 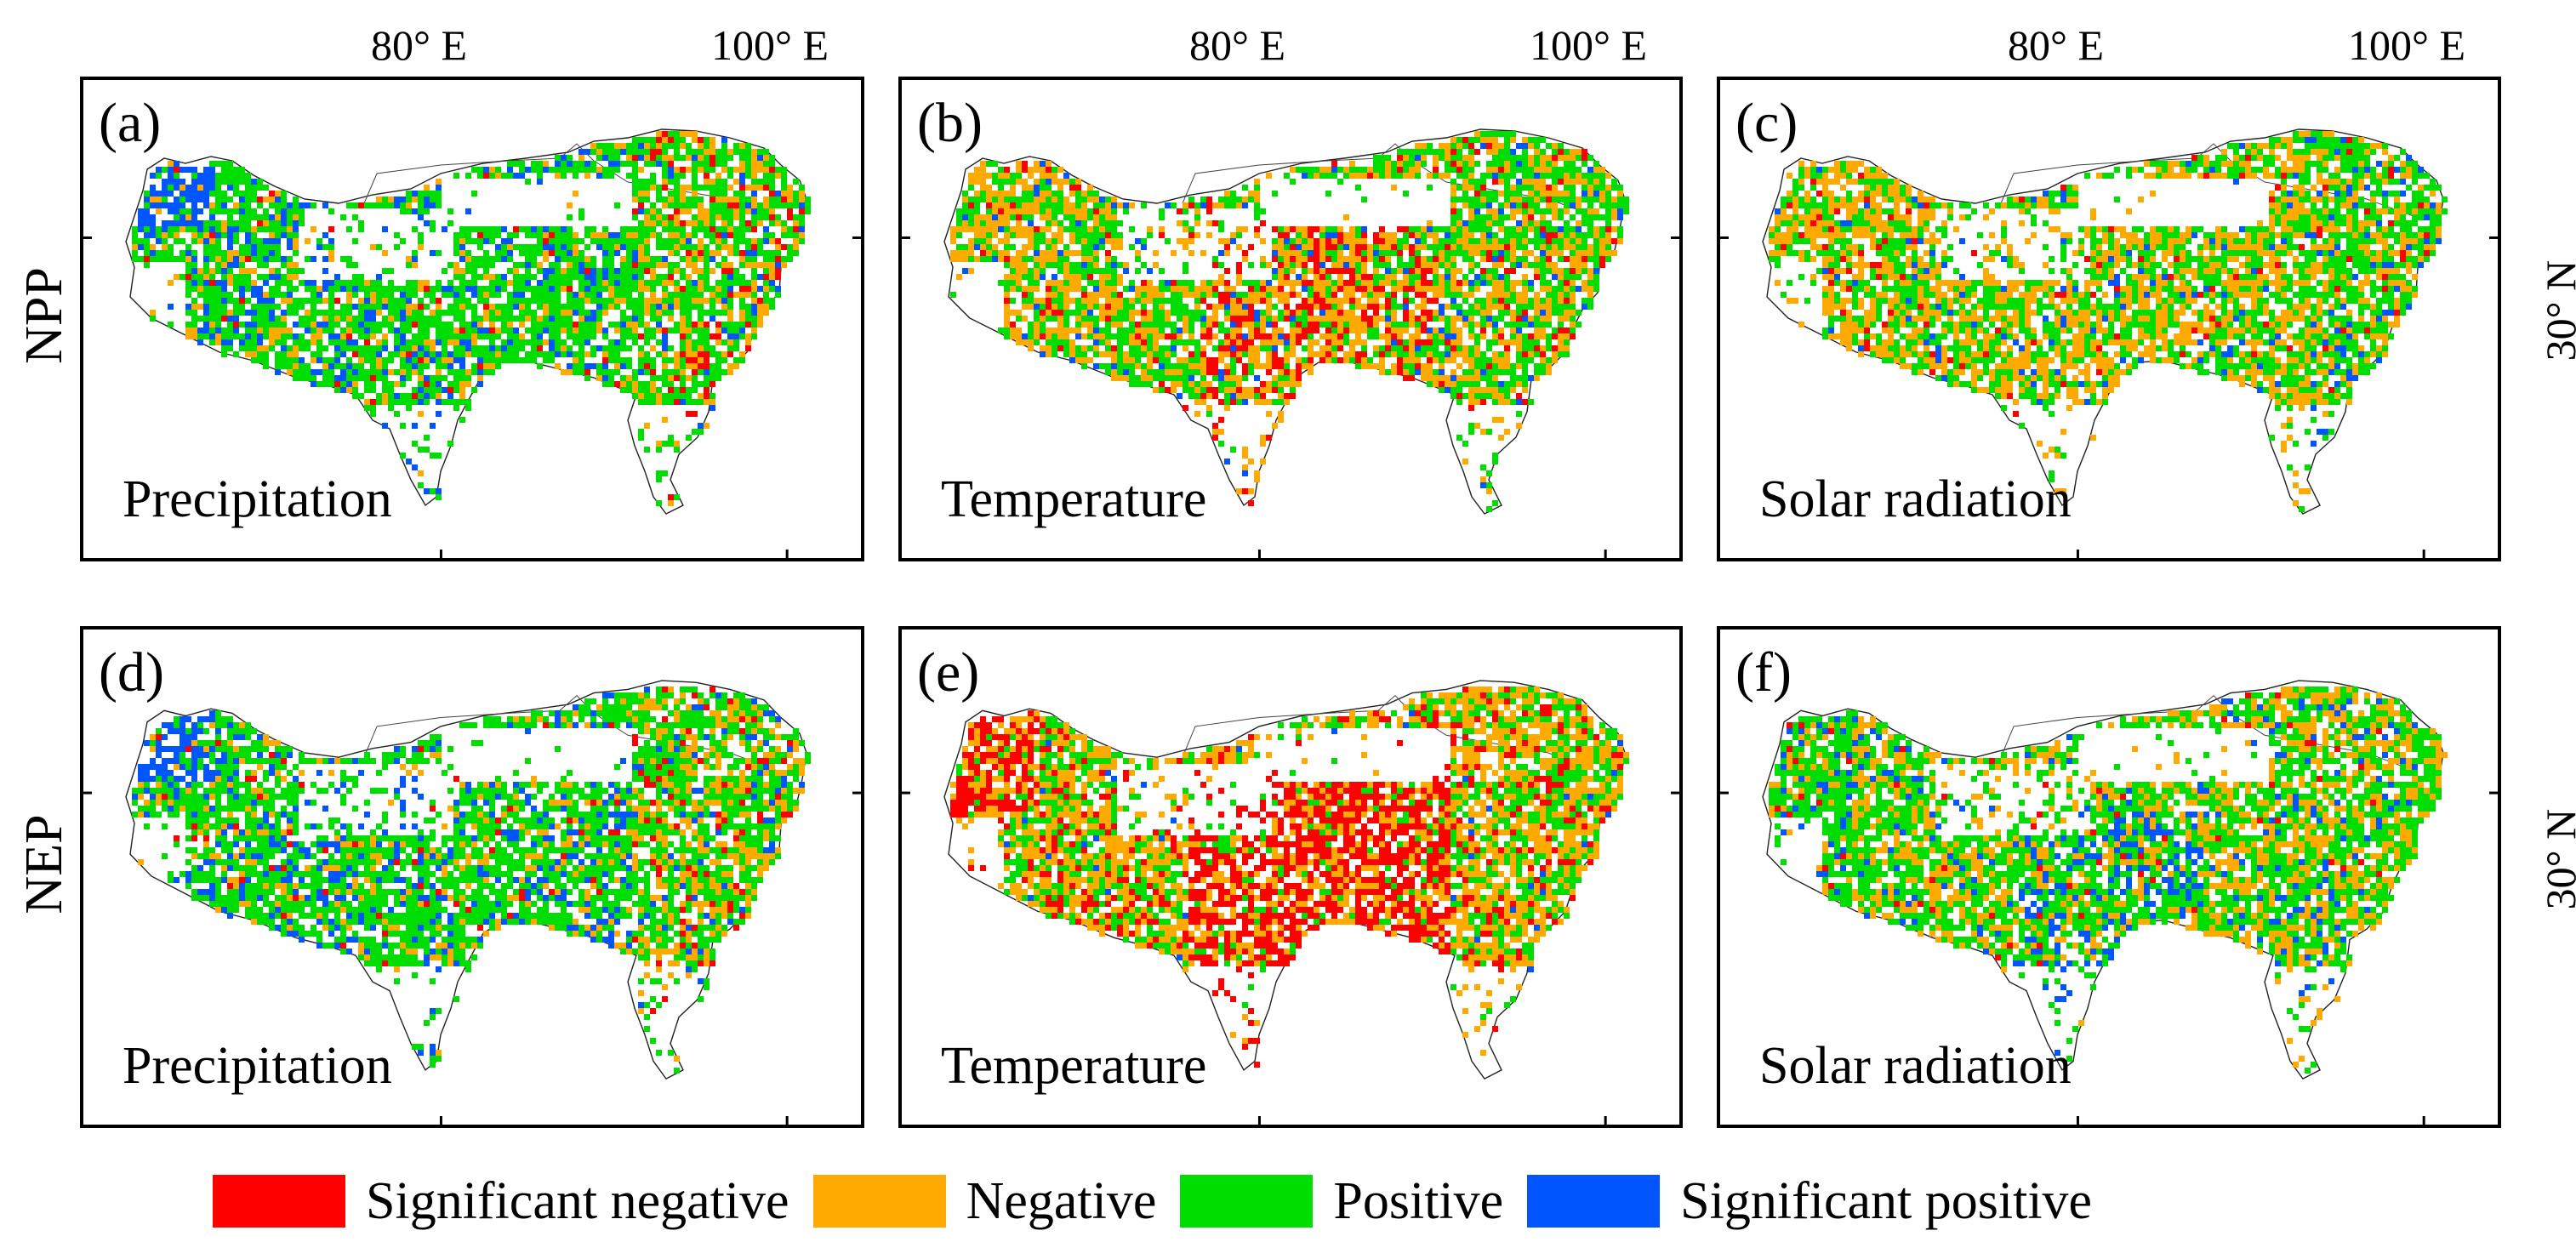 I want to click on lon-label-100e-col1: 100° E, so click(x=770, y=45).